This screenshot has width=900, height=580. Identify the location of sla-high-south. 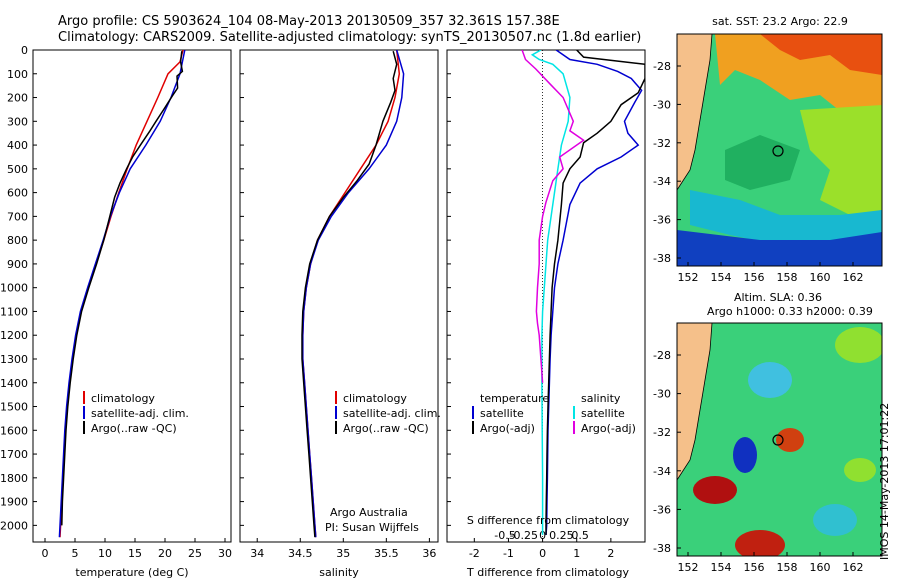
(760, 543).